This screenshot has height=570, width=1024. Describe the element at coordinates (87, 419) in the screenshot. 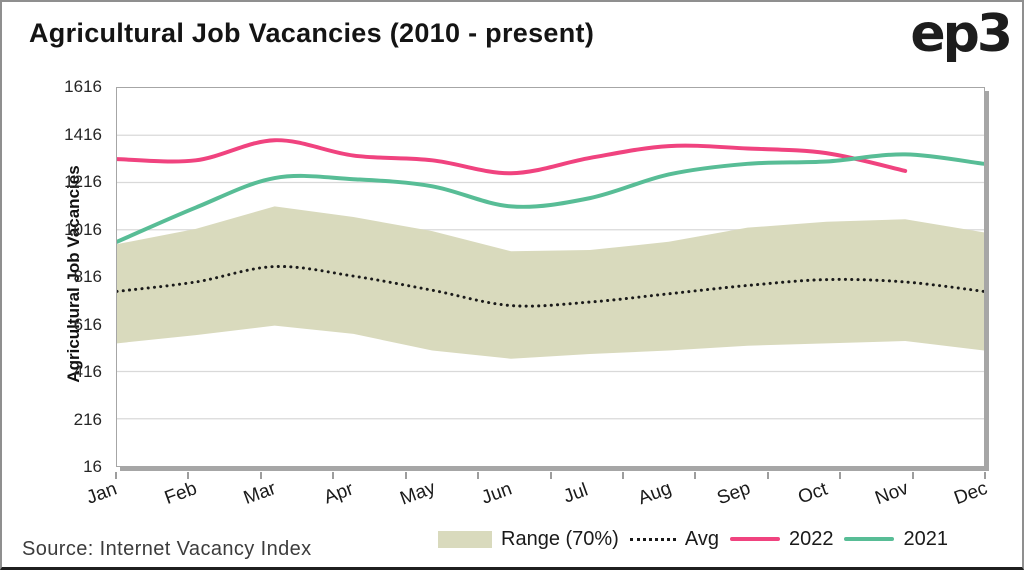

I see `y-tick-label: 216` at that location.